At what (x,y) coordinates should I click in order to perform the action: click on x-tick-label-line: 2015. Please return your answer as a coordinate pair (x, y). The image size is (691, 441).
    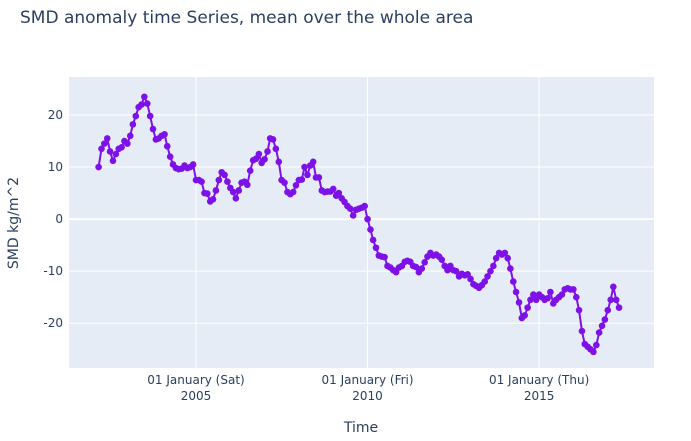
    Looking at the image, I should click on (539, 396).